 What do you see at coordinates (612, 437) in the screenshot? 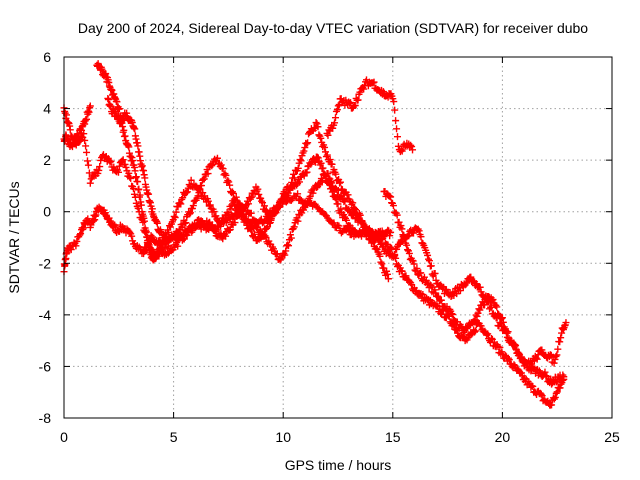
I see `x-tick-label: 25` at bounding box center [612, 437].